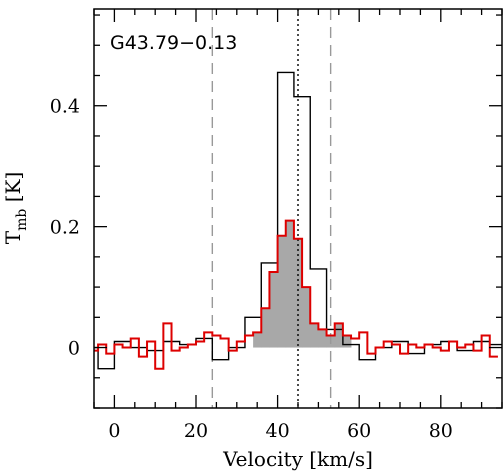  I want to click on y-axis-label-sub: mb, so click(22, 220).